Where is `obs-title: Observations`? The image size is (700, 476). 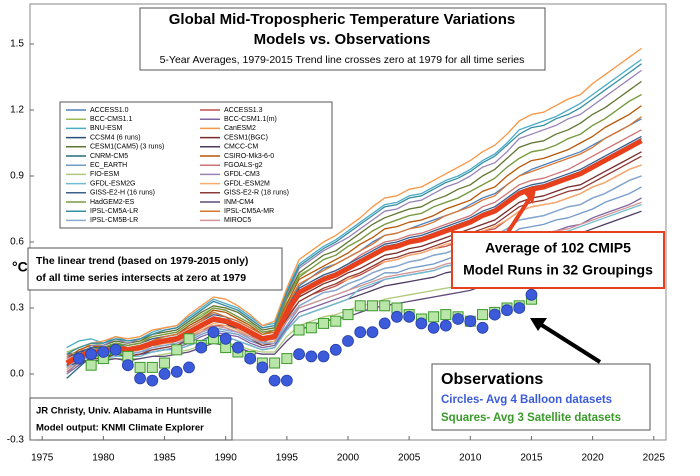 obs-title: Observations is located at coordinates (492, 379).